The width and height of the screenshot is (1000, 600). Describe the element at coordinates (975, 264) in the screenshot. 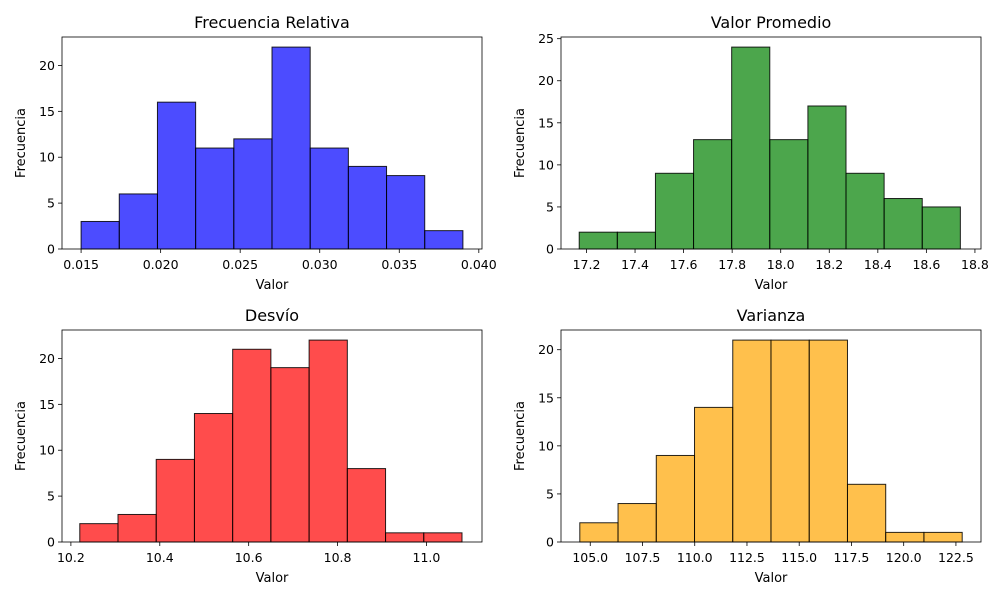

I see `x-tick-label: 18.8` at that location.